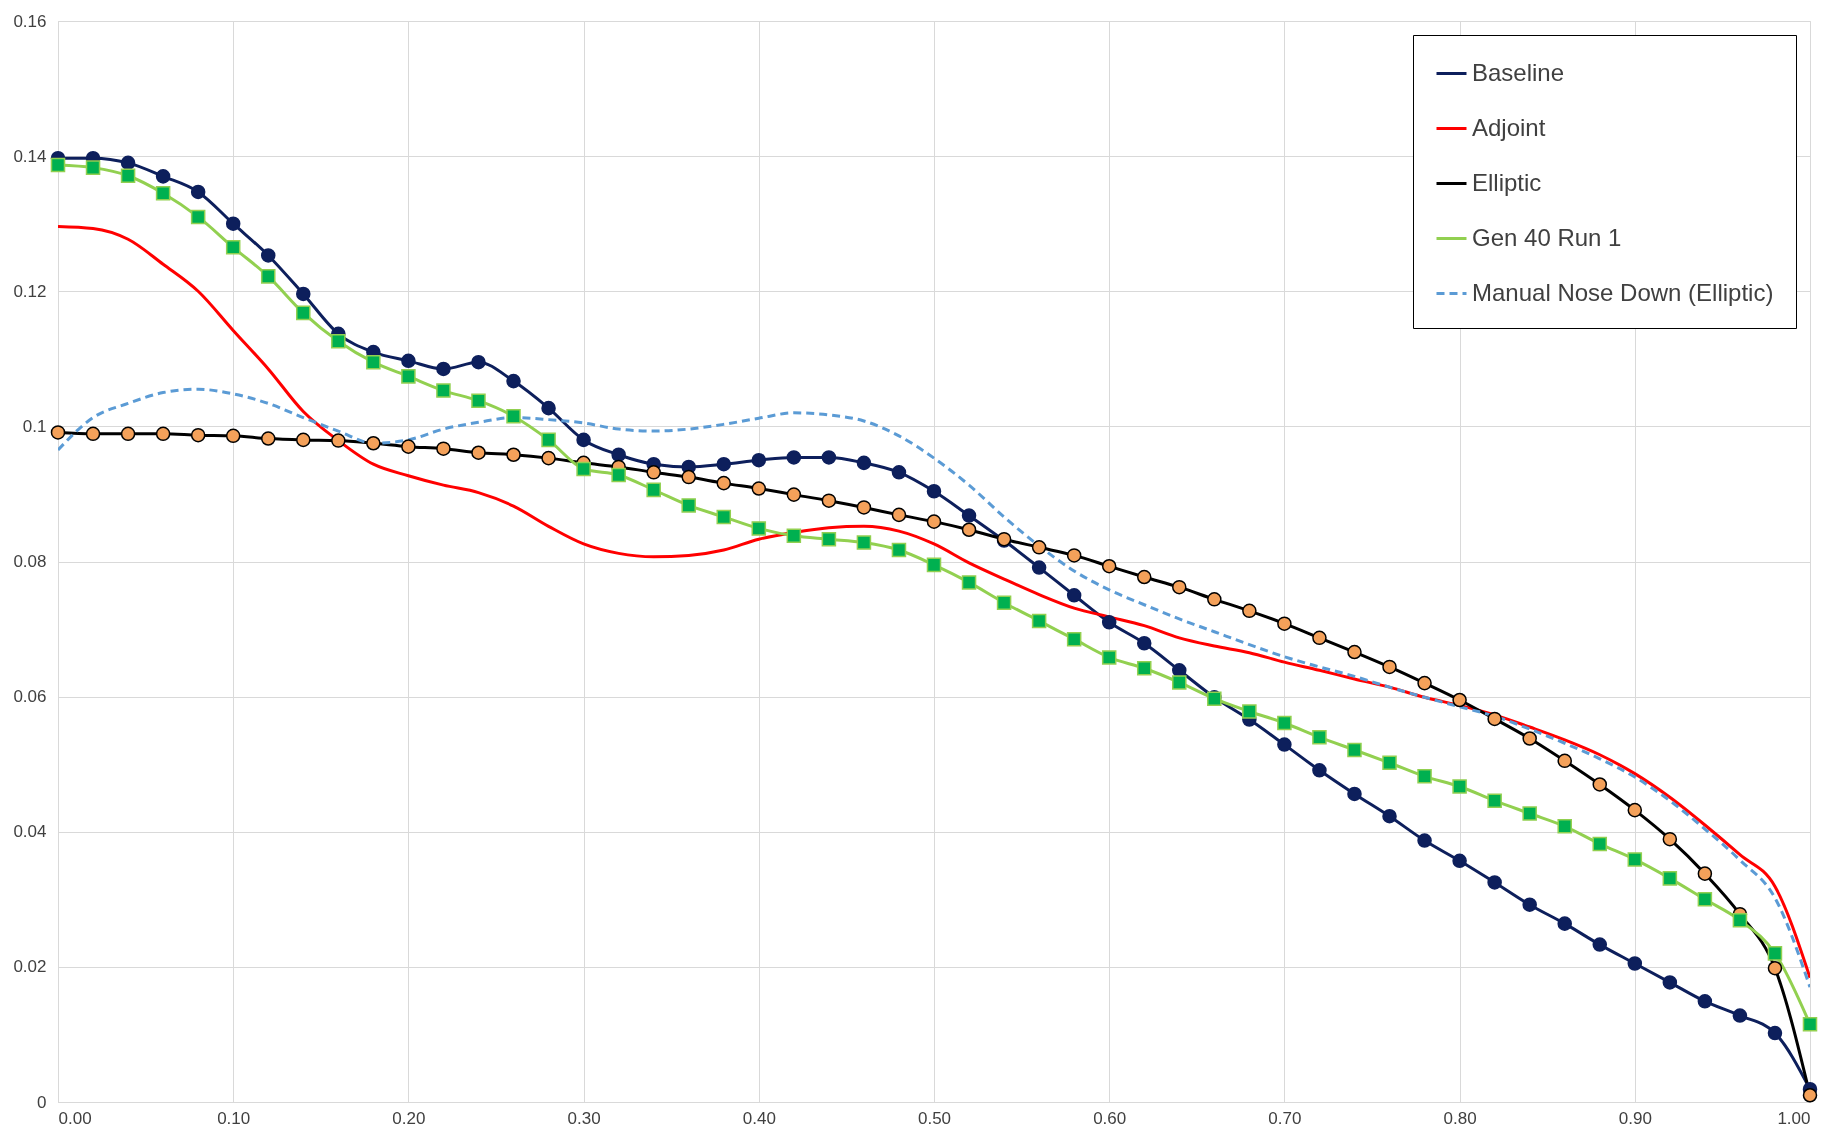 The width and height of the screenshot is (1832, 1138). What do you see at coordinates (1460, 1118) in the screenshot?
I see `x-tick-label: 0.80` at bounding box center [1460, 1118].